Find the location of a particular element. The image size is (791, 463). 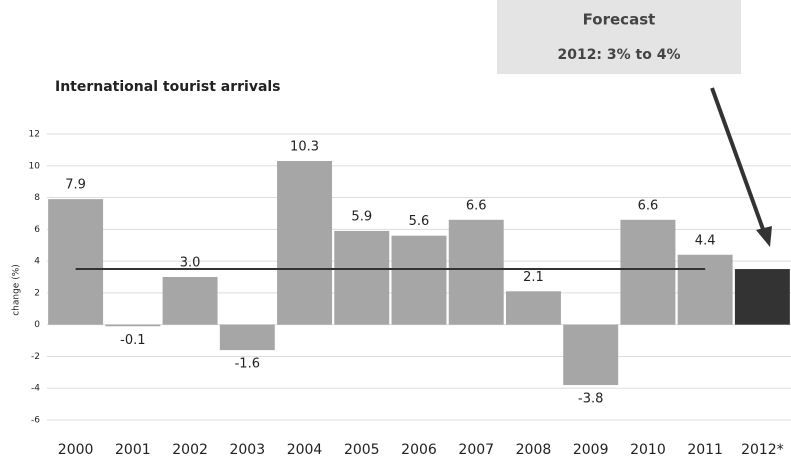

y-tick-label: 2 is located at coordinates (37, 293).